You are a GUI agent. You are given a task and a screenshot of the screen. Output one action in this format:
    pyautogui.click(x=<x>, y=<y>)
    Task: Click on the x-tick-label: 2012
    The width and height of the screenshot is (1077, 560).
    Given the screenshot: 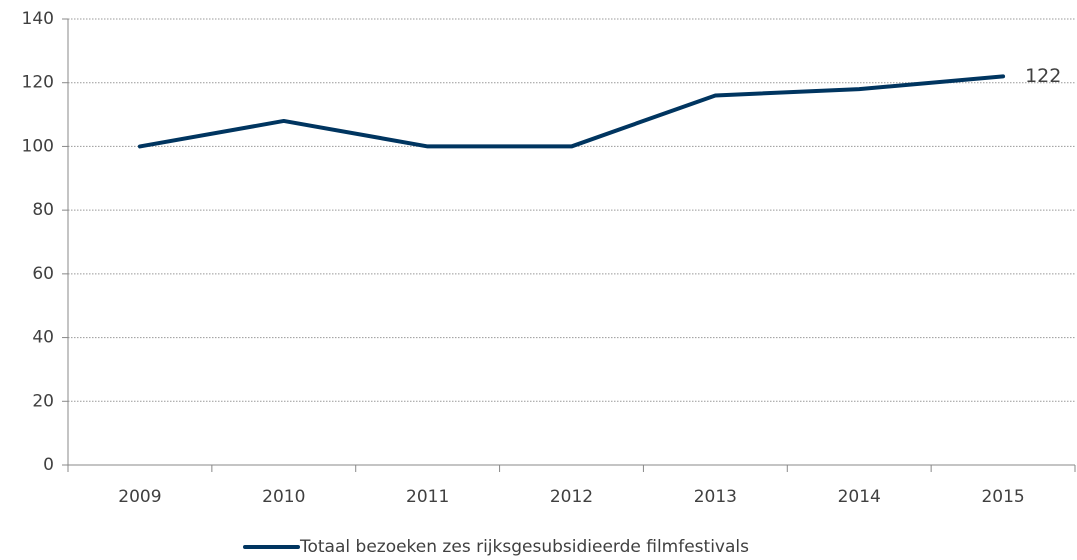 What is the action you would take?
    pyautogui.click(x=571, y=497)
    